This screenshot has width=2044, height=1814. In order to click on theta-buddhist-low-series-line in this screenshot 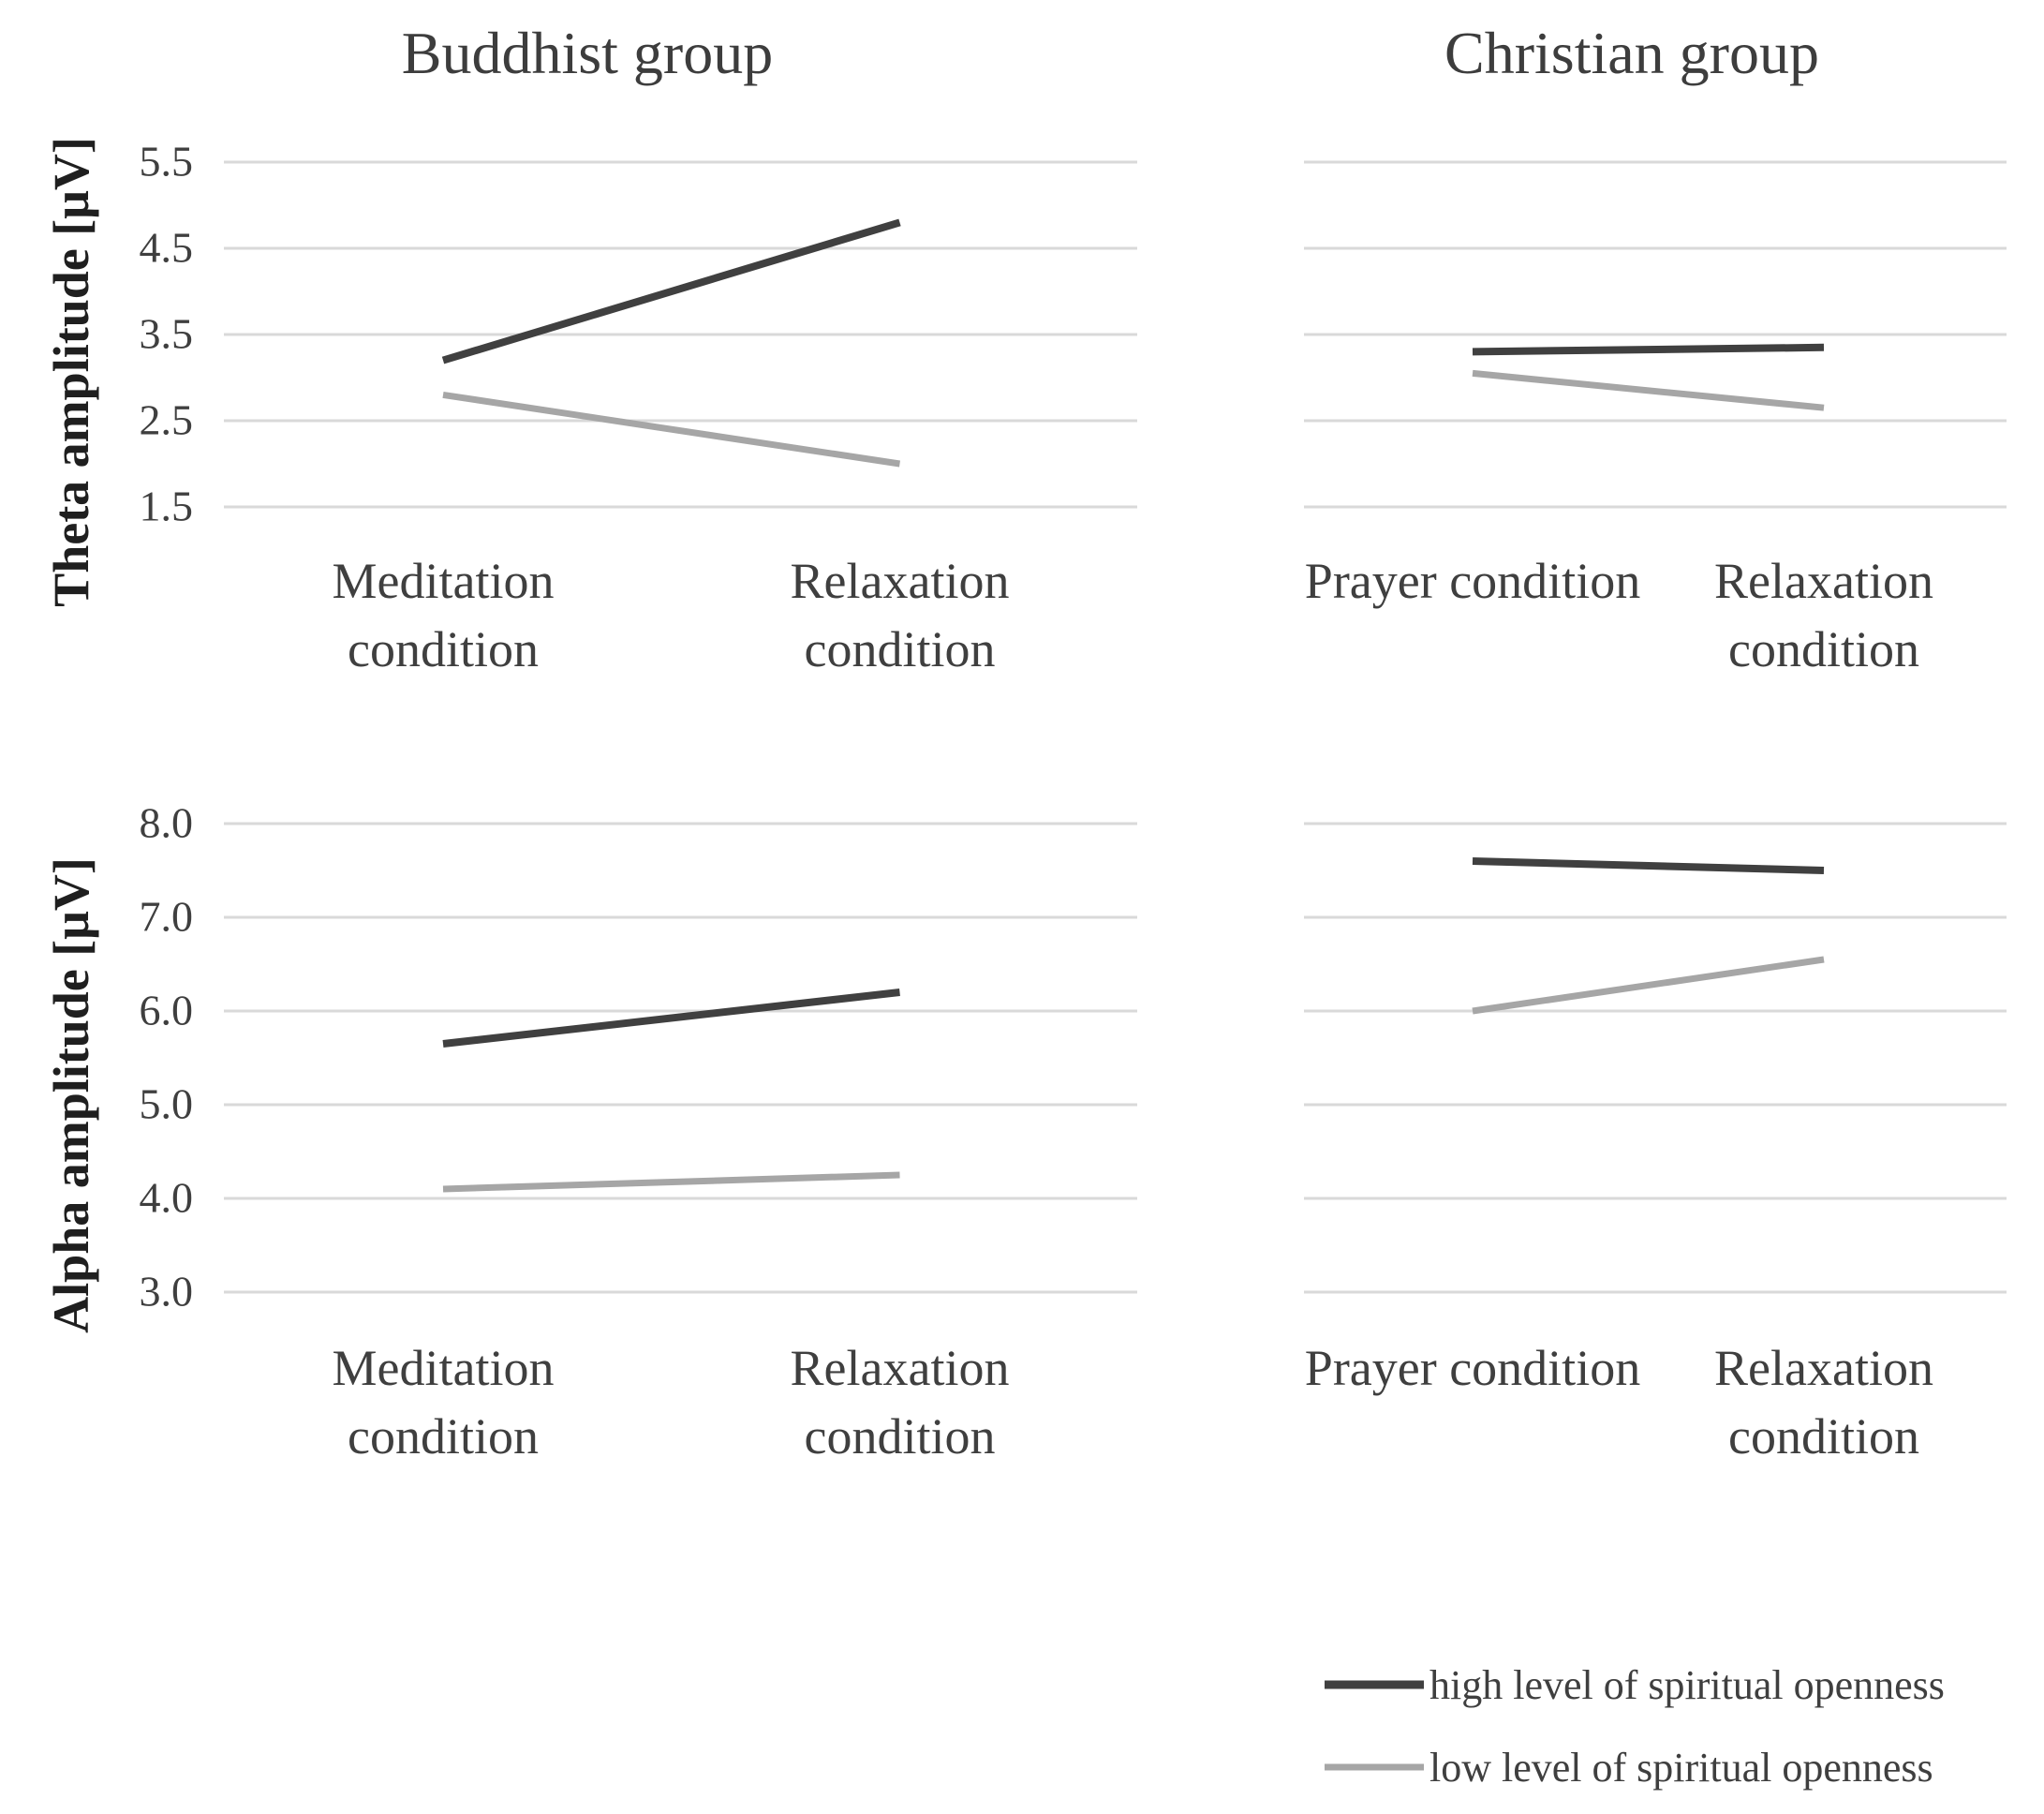, I will do `click(671, 429)`.